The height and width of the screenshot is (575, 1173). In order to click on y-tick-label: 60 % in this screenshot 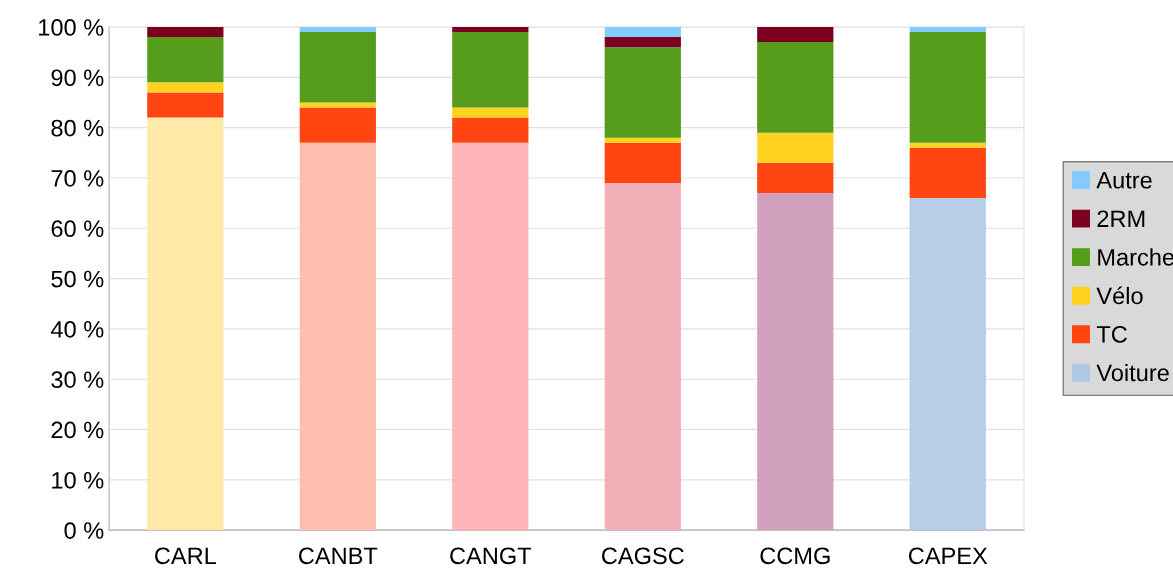, I will do `click(77, 229)`.